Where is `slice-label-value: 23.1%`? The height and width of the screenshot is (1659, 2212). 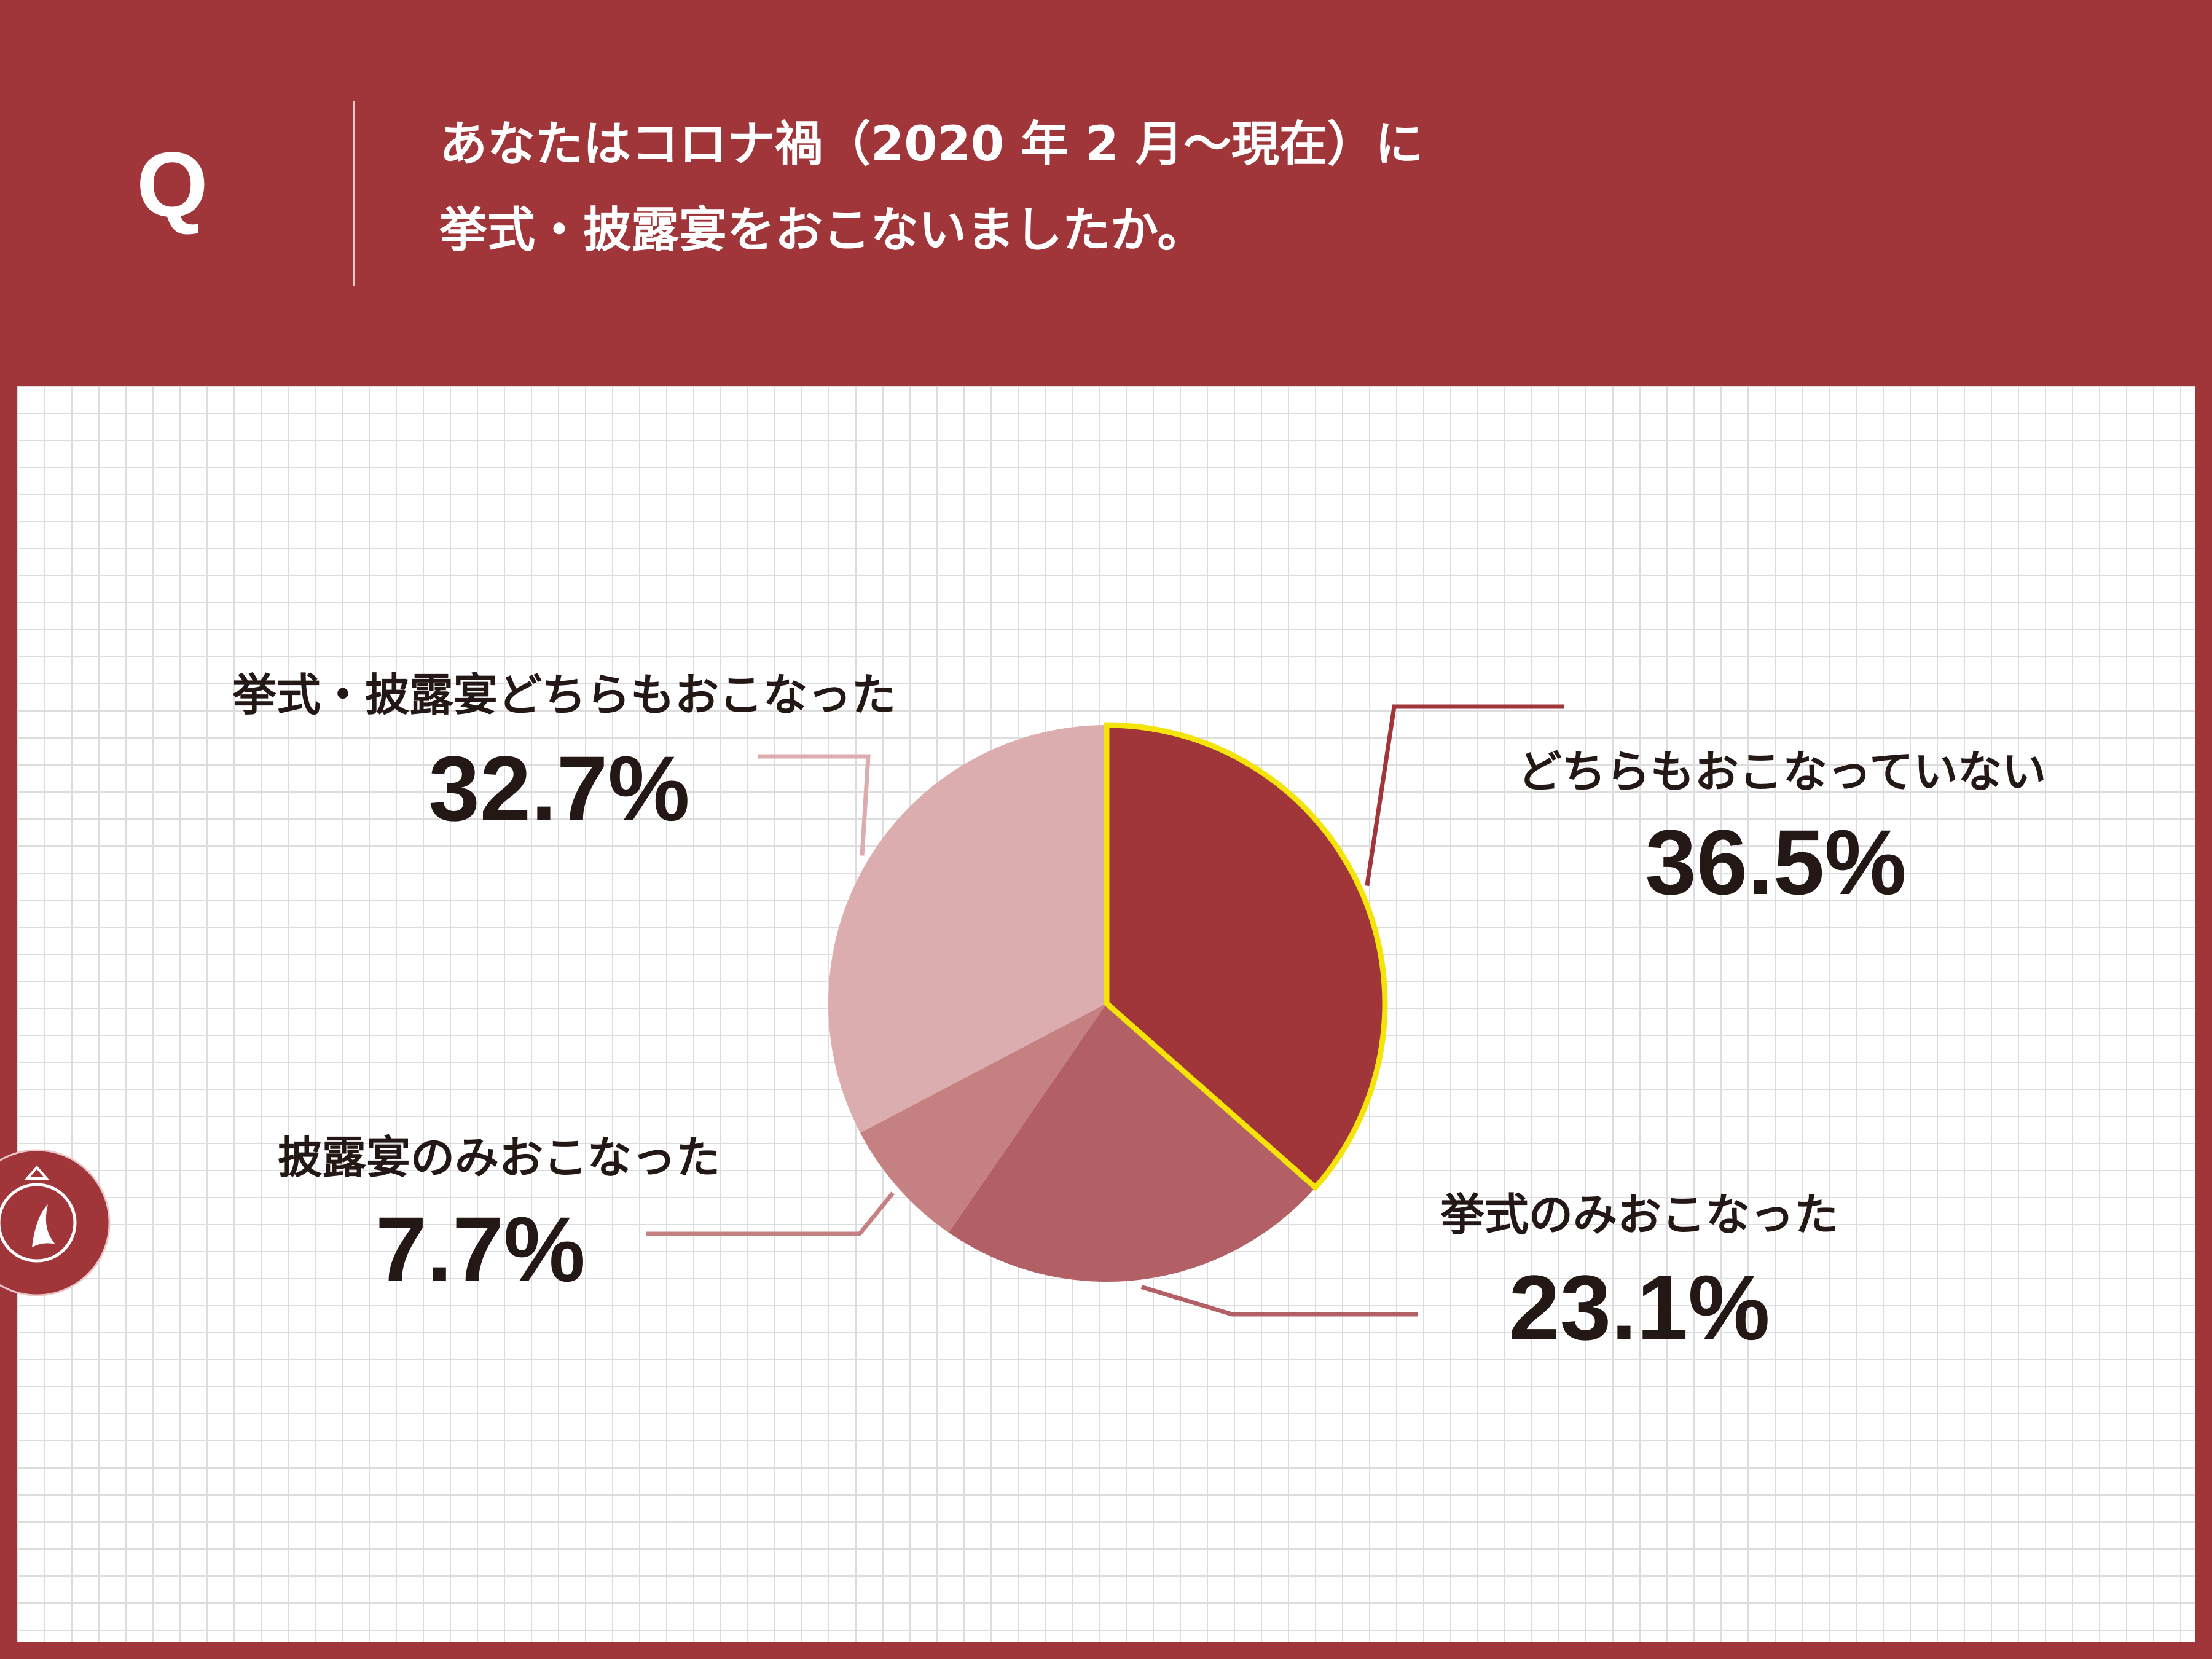 slice-label-value: 23.1% is located at coordinates (1639, 1307).